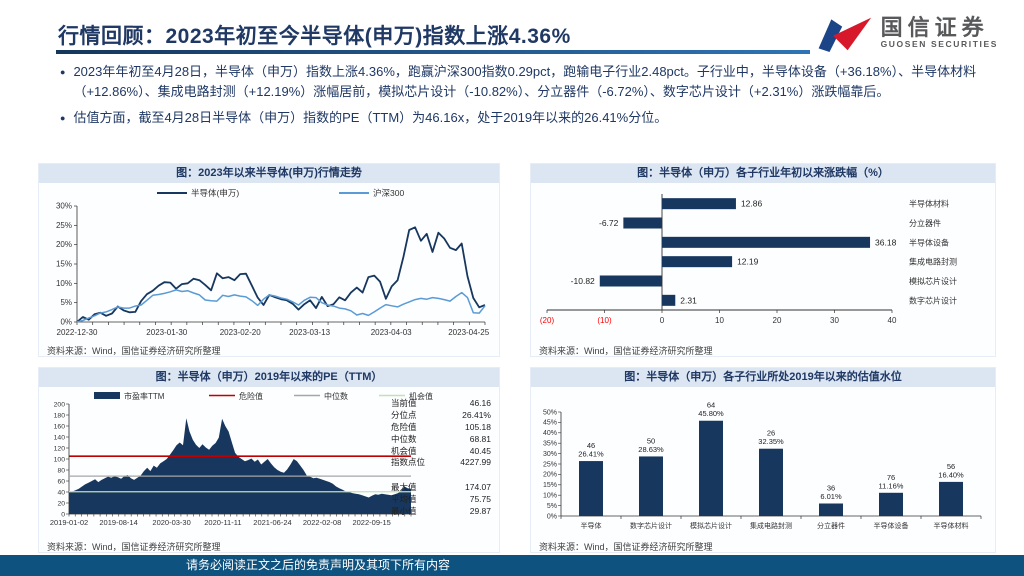 The image size is (1024, 576). I want to click on chart-title: 图：半导体（申万）2019年以来的PE（TTM）, so click(269, 377).